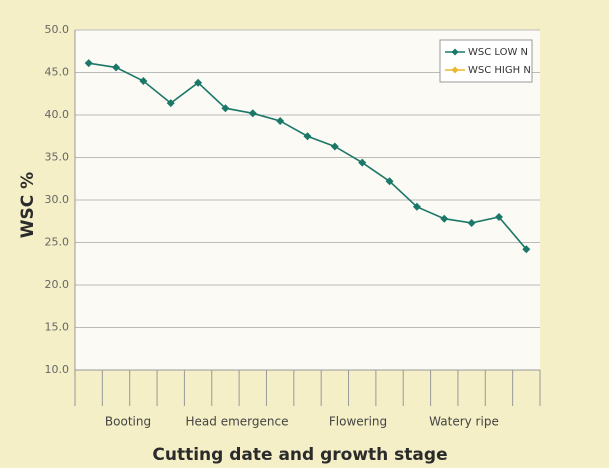 This screenshot has width=609, height=468. What do you see at coordinates (499, 70) in the screenshot?
I see `legend-label: WSC HIGH N` at bounding box center [499, 70].